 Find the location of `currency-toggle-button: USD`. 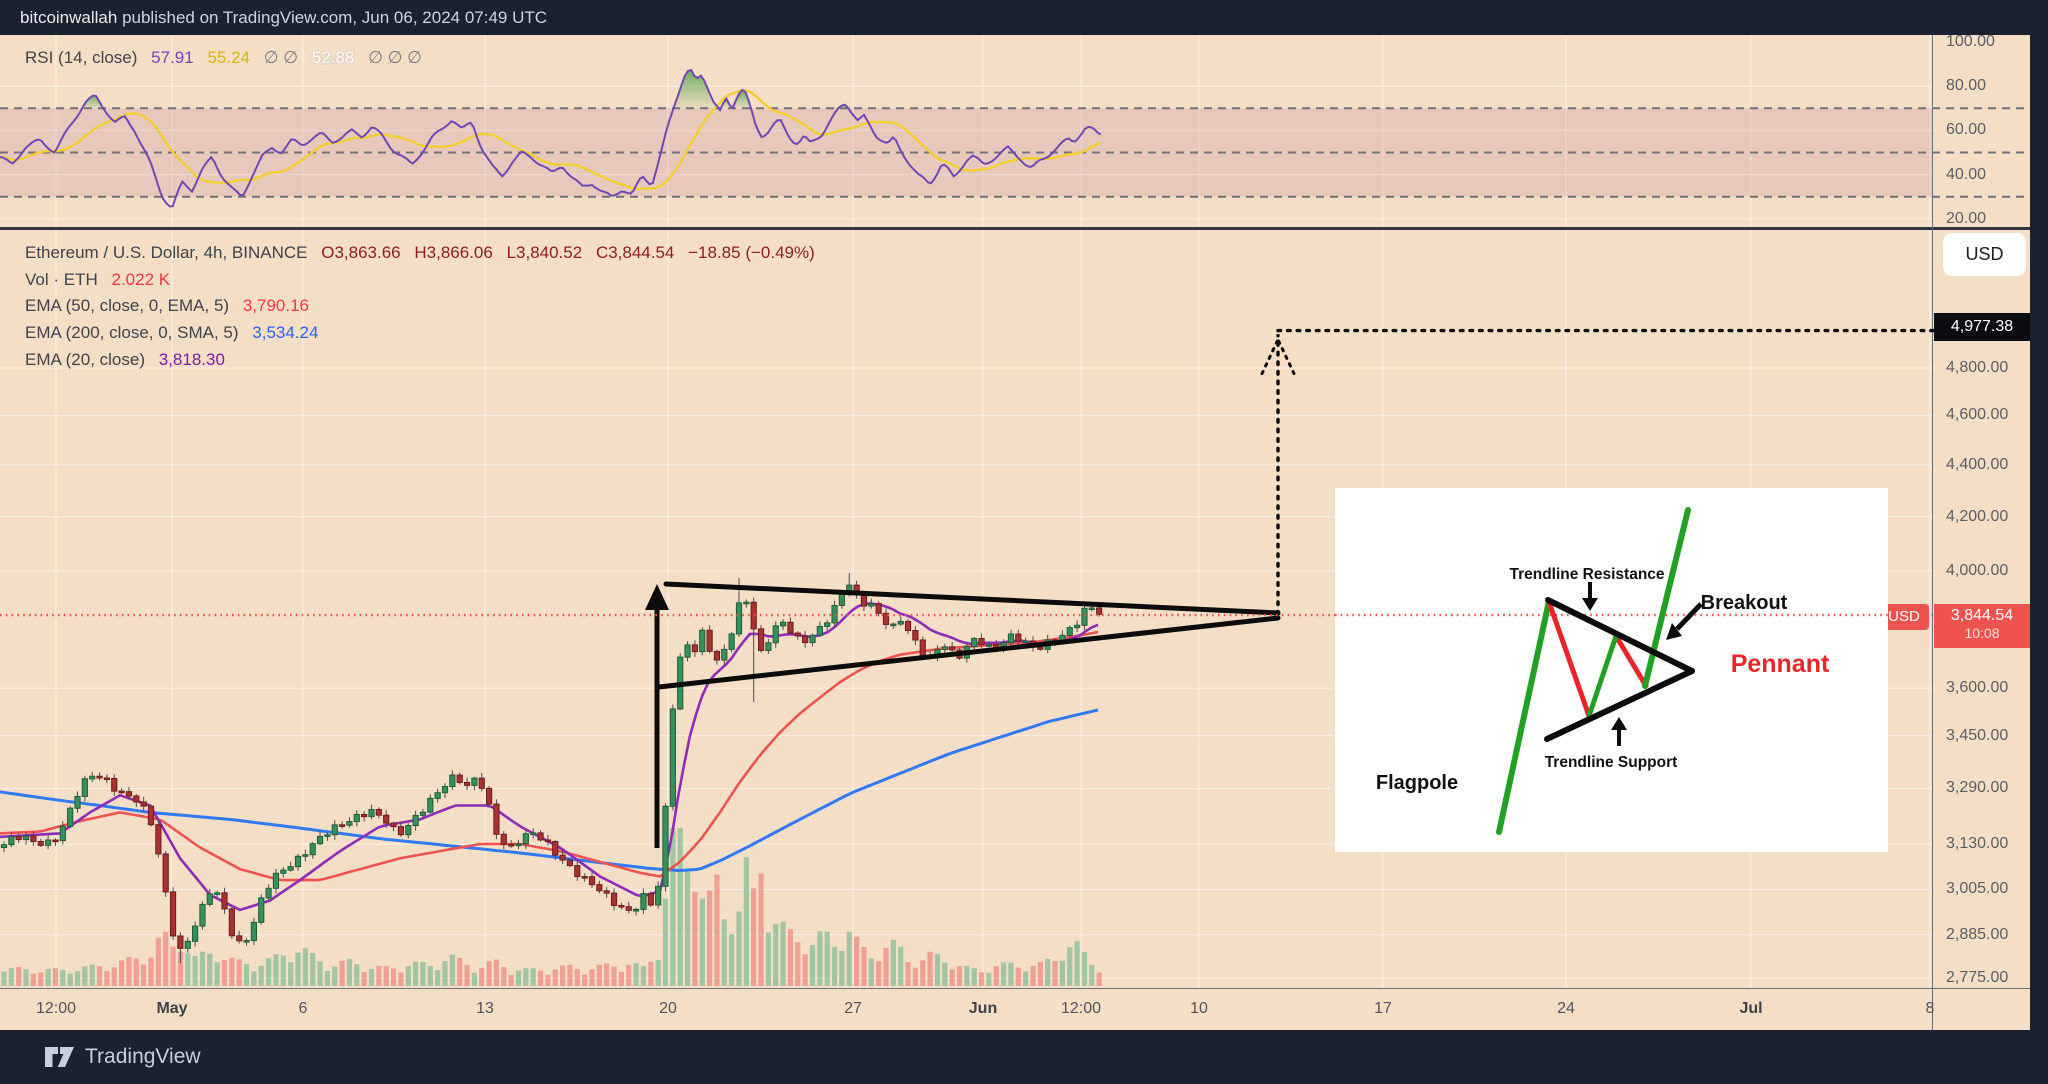

currency-toggle-button: USD is located at coordinates (1984, 254).